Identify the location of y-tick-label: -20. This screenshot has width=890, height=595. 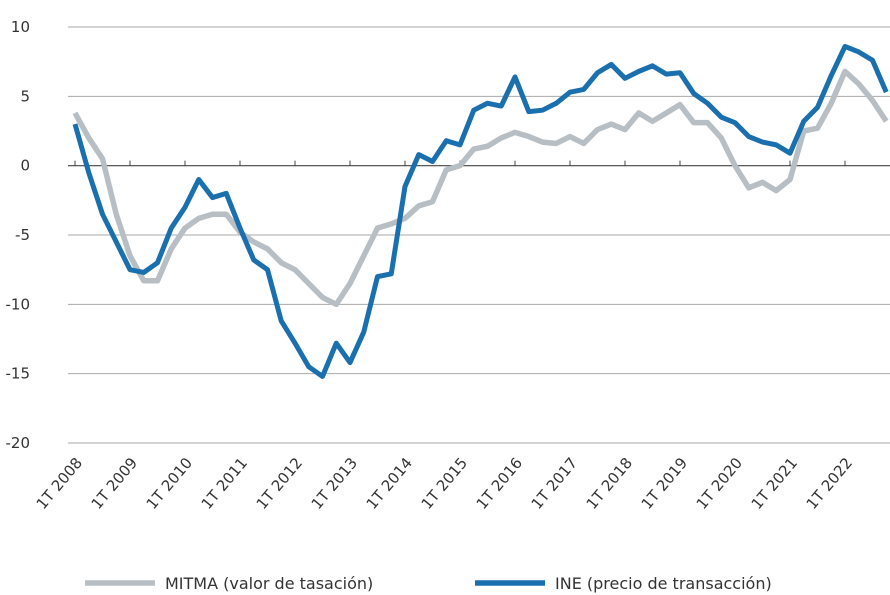
(18, 443).